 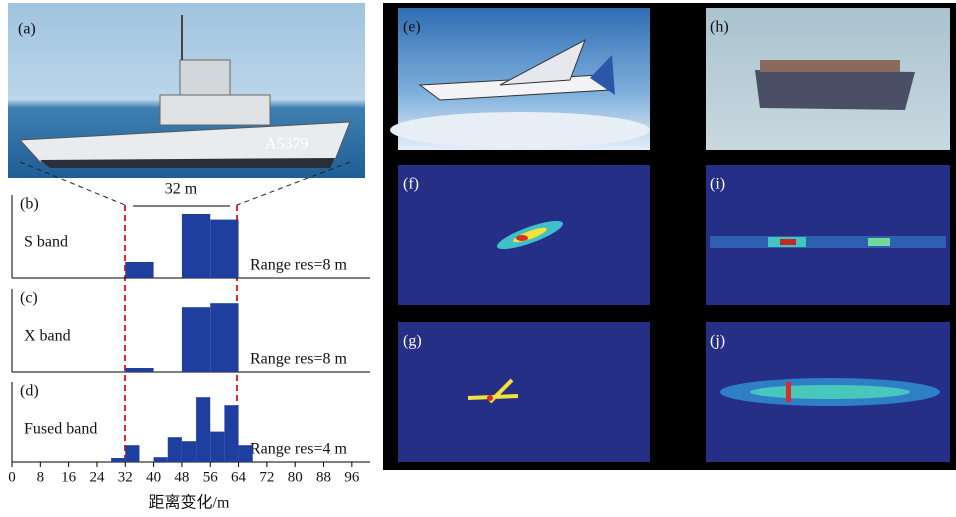 I want to click on x-tick-label: 80, so click(x=295, y=477).